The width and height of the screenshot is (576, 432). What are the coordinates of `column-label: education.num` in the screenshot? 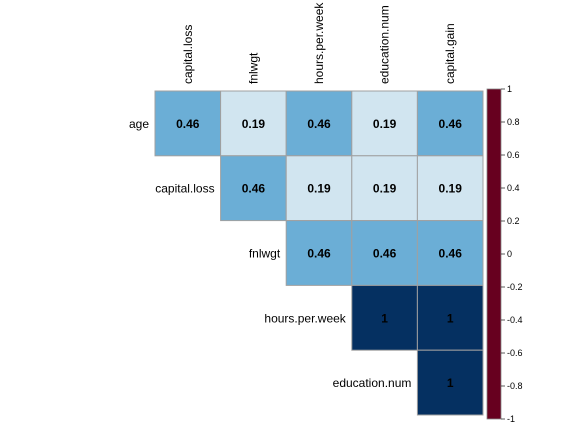 It's located at (385, 44).